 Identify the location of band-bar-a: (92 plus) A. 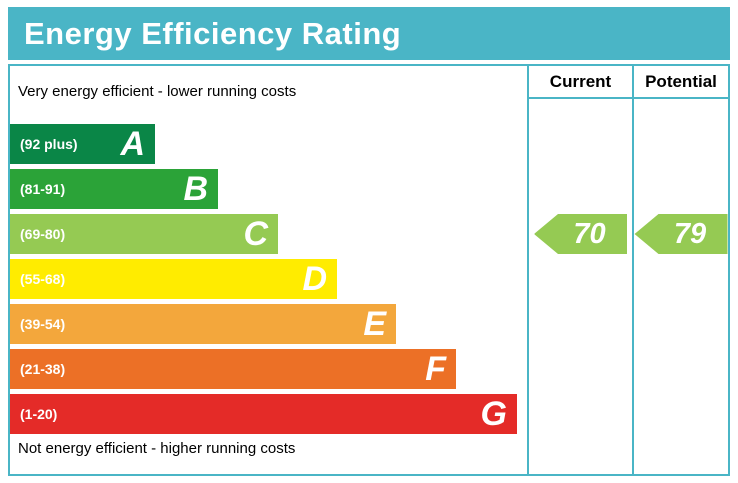
(82, 144).